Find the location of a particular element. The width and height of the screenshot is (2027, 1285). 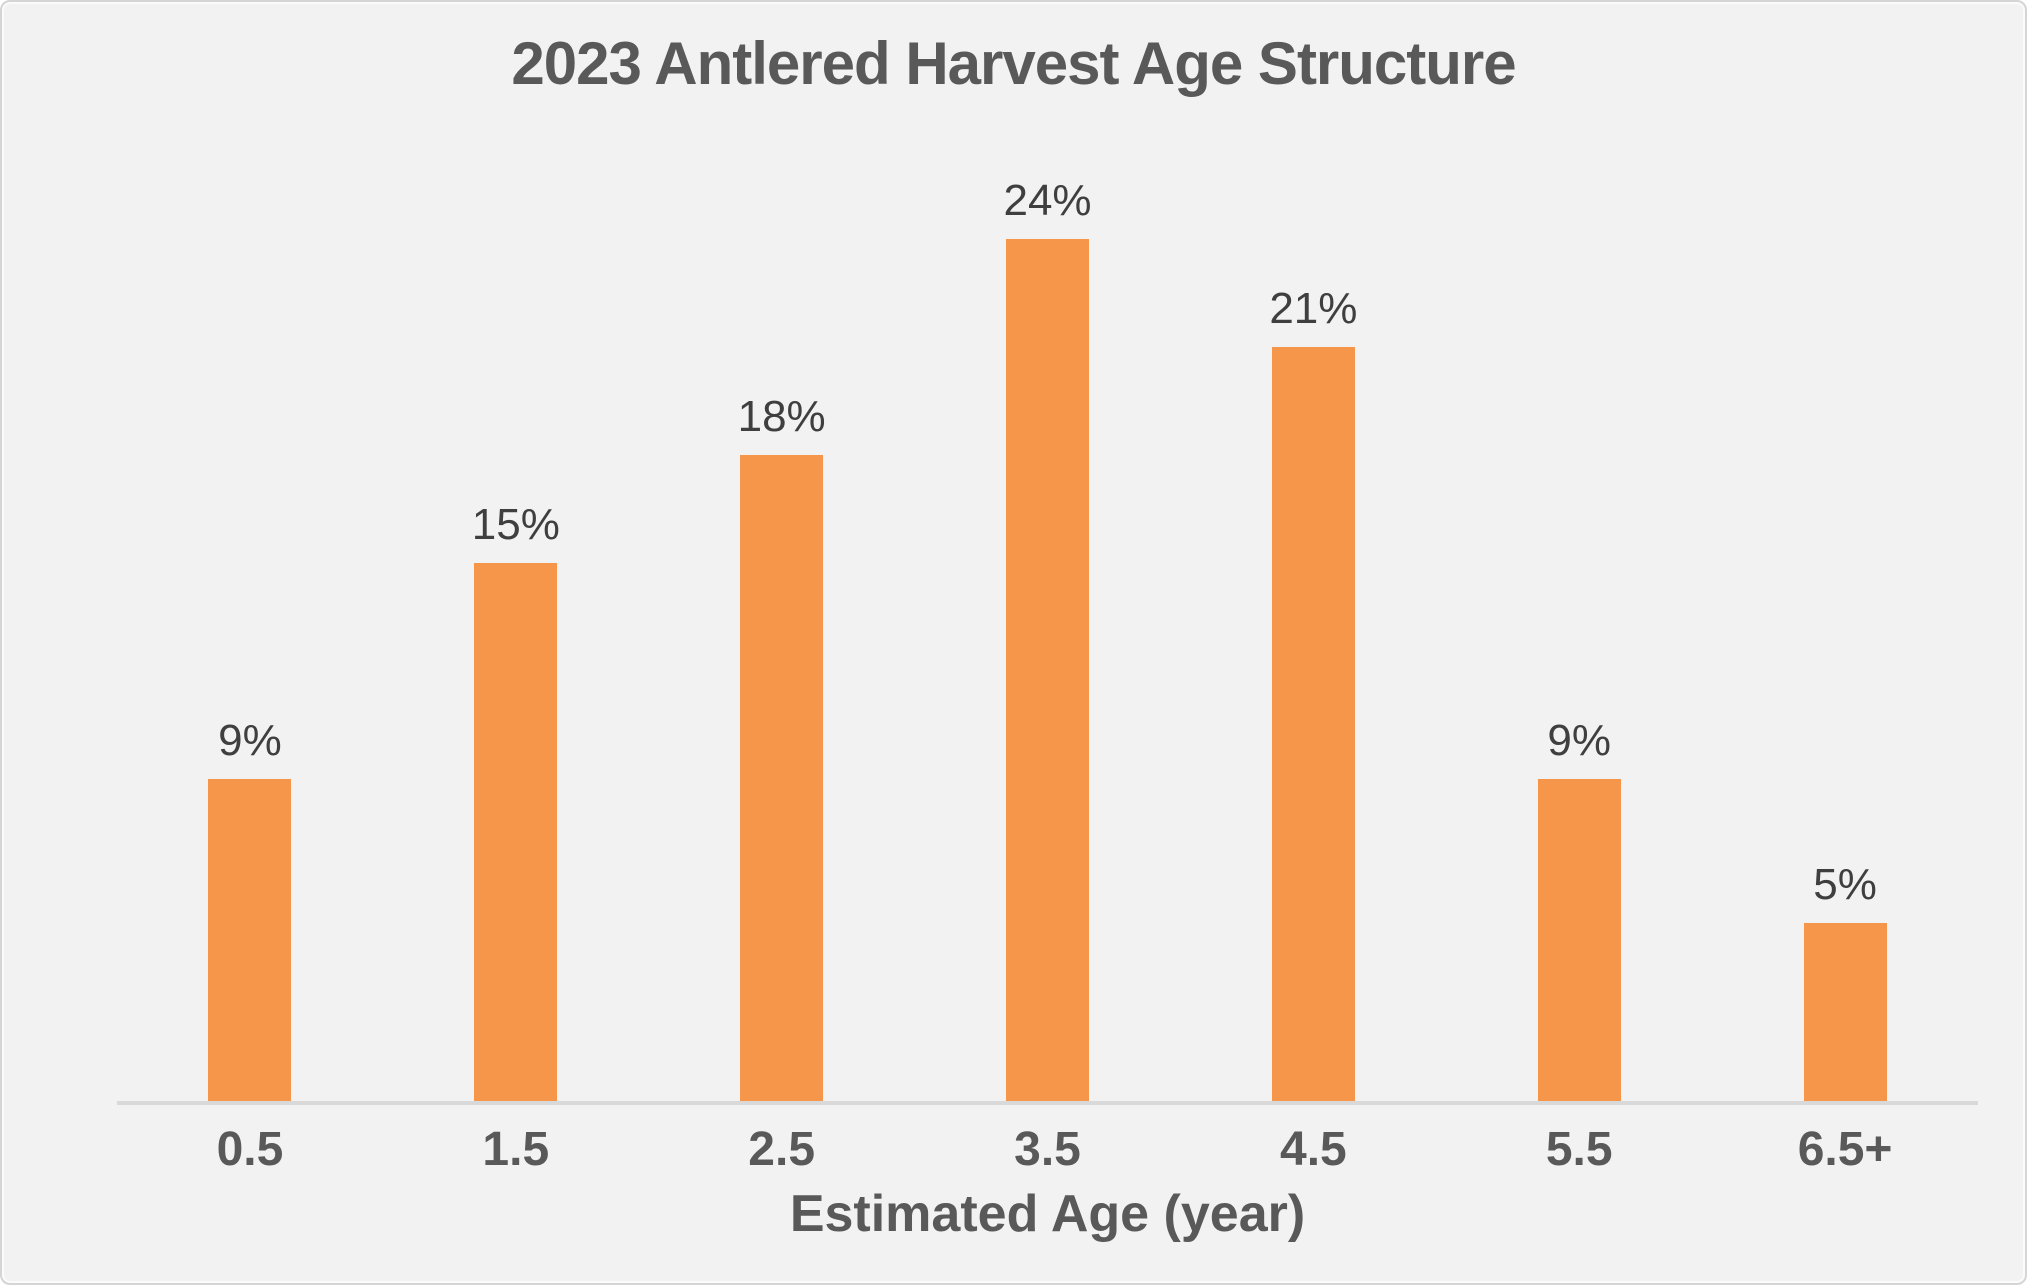

bar-data-label: 5% is located at coordinates (1845, 884).